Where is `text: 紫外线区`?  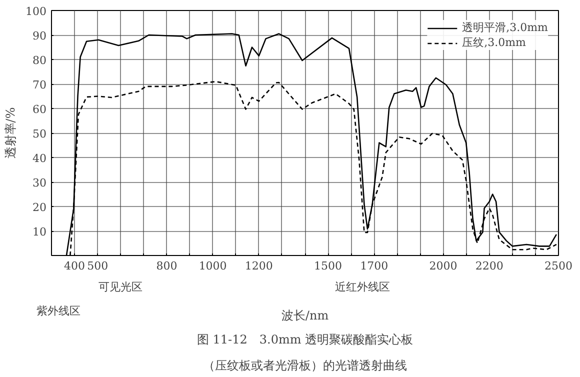 text: 紫外线区 is located at coordinates (58, 311).